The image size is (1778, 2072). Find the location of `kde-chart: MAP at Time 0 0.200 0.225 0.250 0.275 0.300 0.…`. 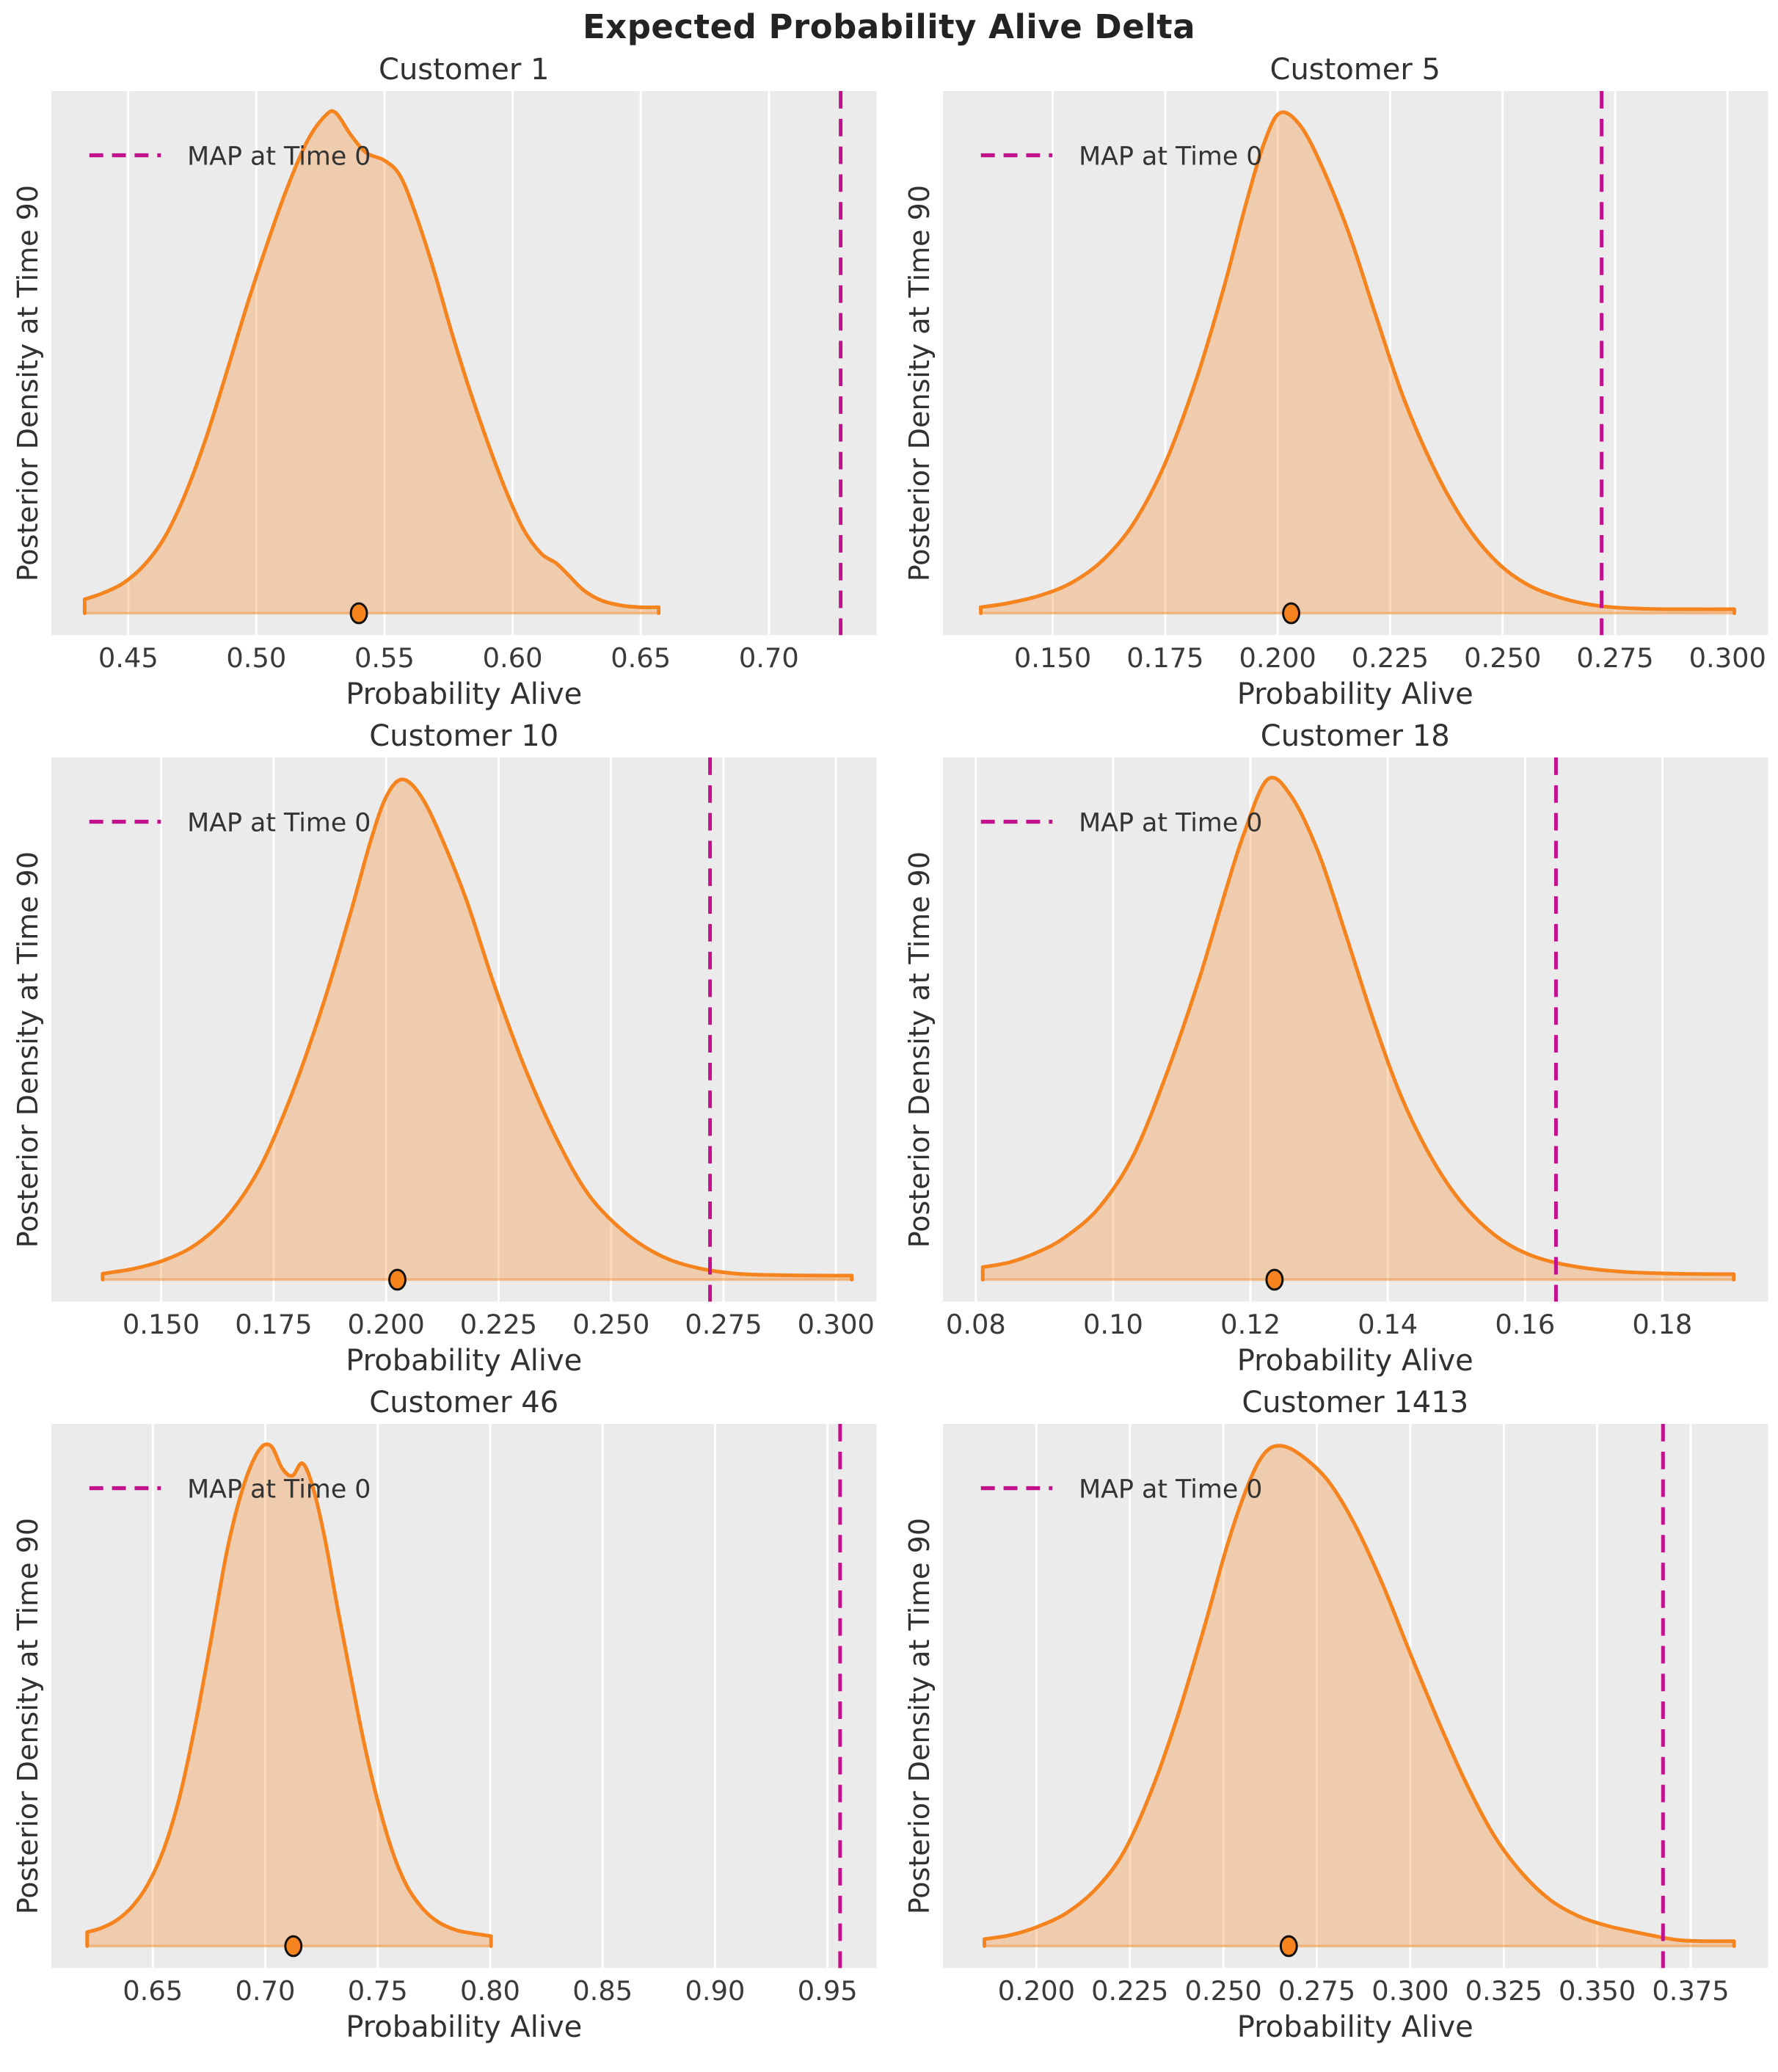

kde-chart: MAP at Time 0 0.200 0.225 0.250 0.275 0.300 0.… is located at coordinates (1355, 1715).